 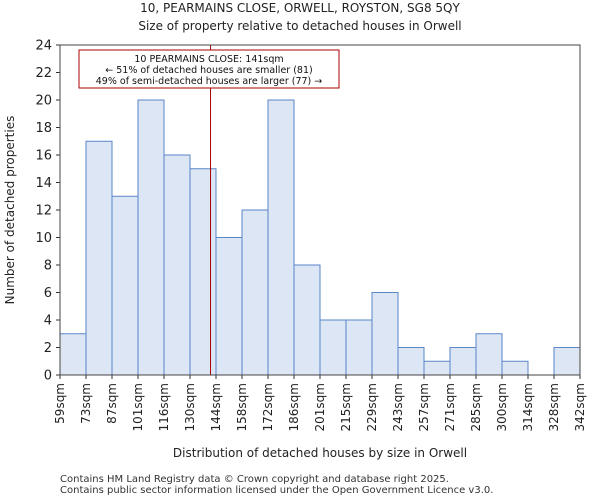 I want to click on x-tick-label: 172sqm, so click(x=268, y=407).